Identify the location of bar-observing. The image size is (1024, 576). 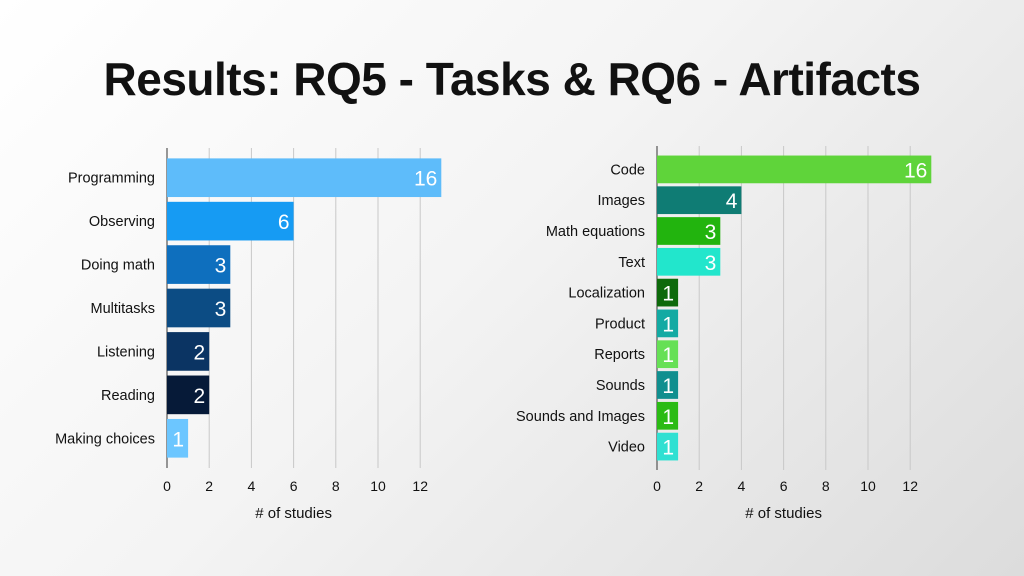
(230, 221).